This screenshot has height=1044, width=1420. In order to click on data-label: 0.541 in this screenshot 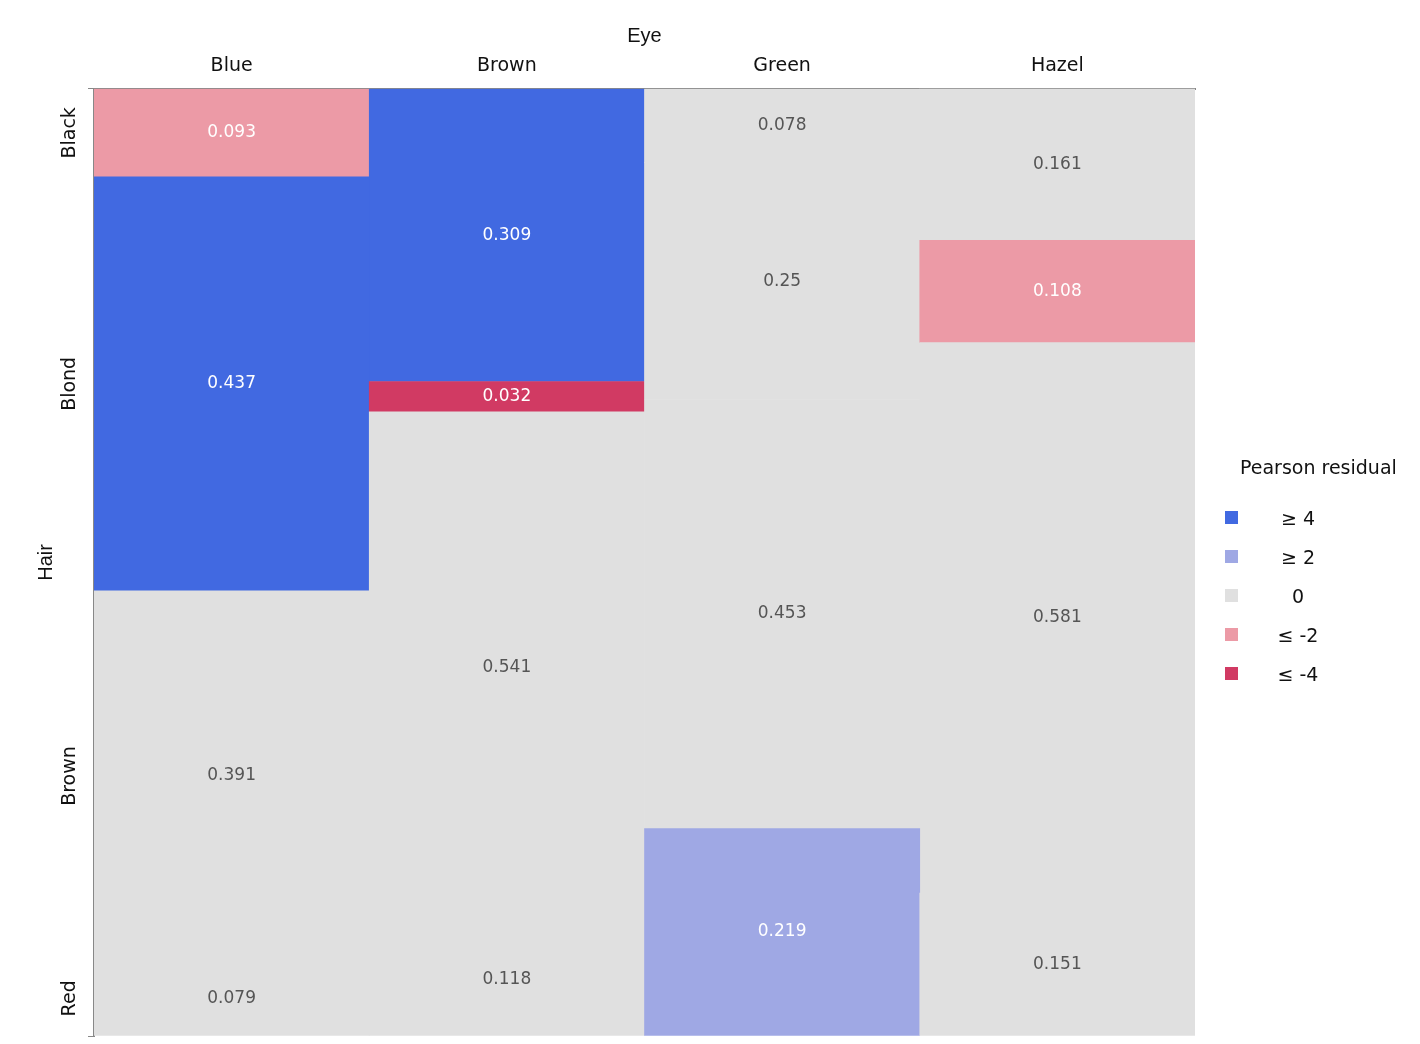, I will do `click(507, 666)`.